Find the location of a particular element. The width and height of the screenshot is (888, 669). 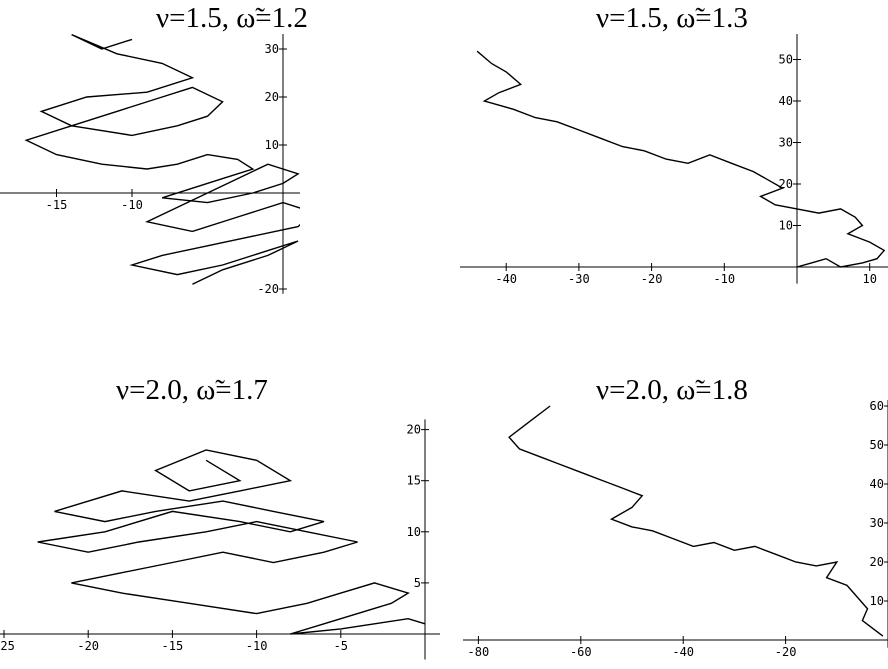

y-tick-label: 5 is located at coordinates (417, 583).